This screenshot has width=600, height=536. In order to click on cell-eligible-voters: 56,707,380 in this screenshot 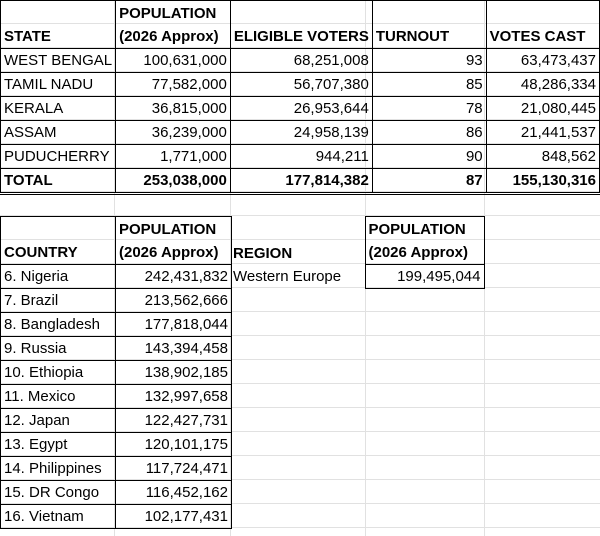, I will do `click(301, 84)`.